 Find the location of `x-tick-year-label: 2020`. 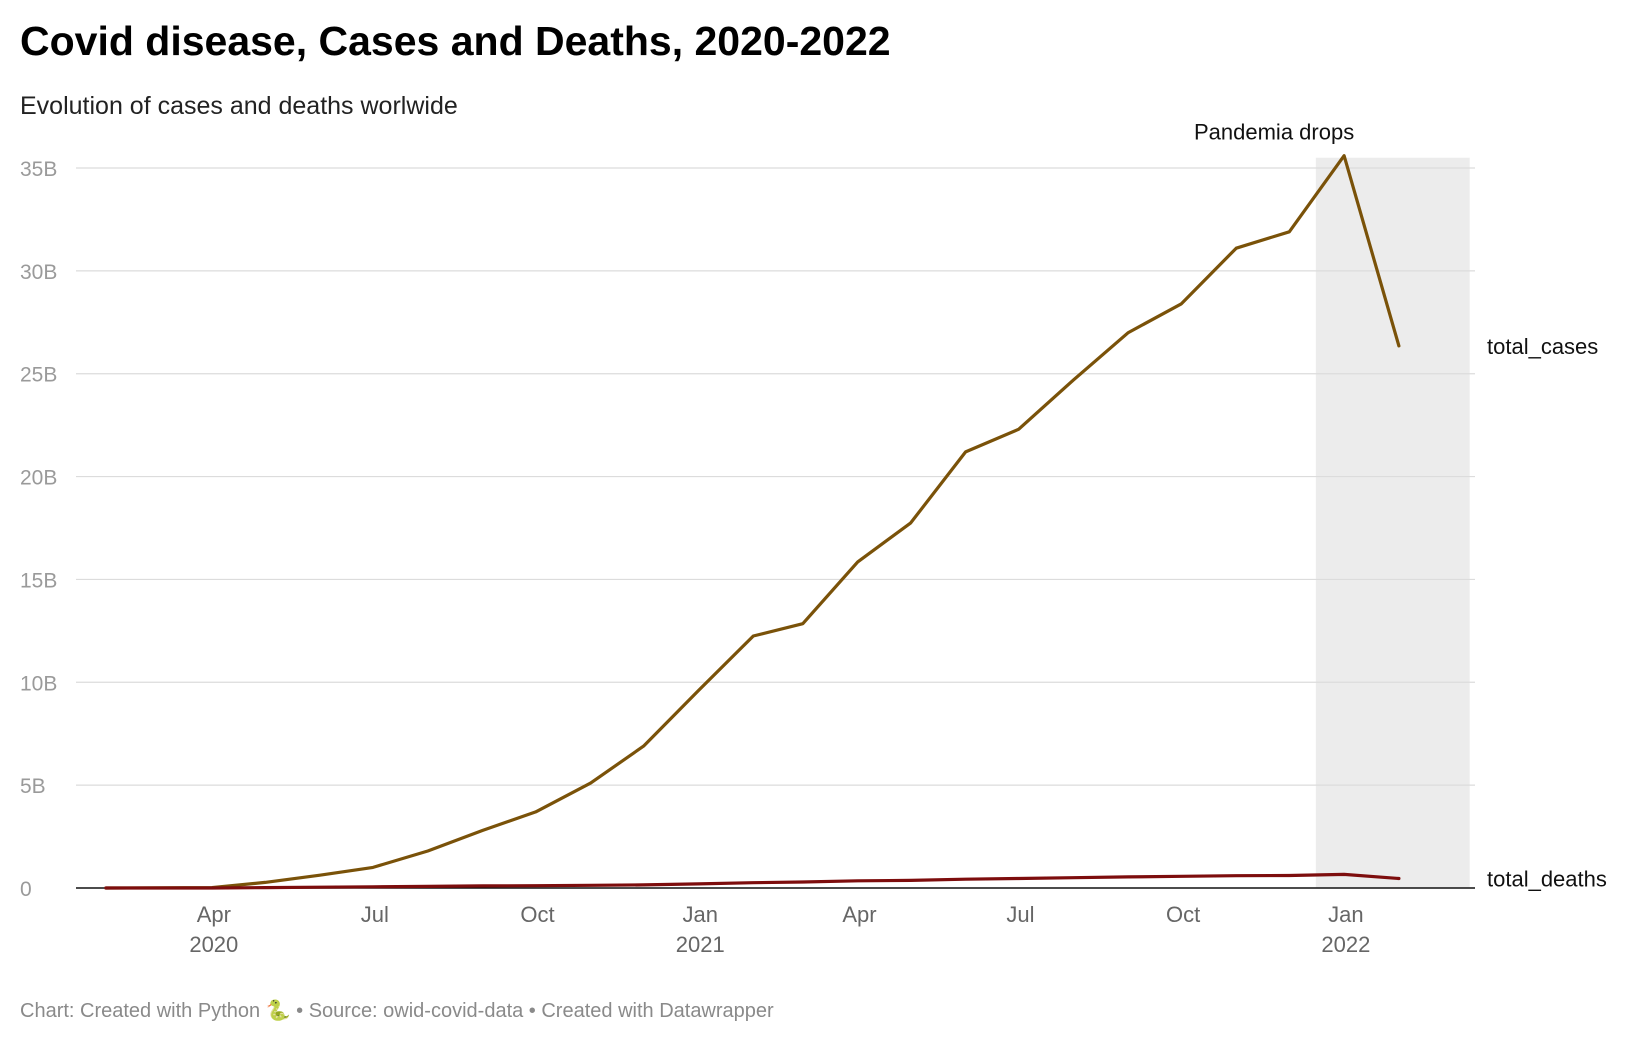

x-tick-year-label: 2020 is located at coordinates (213, 944).